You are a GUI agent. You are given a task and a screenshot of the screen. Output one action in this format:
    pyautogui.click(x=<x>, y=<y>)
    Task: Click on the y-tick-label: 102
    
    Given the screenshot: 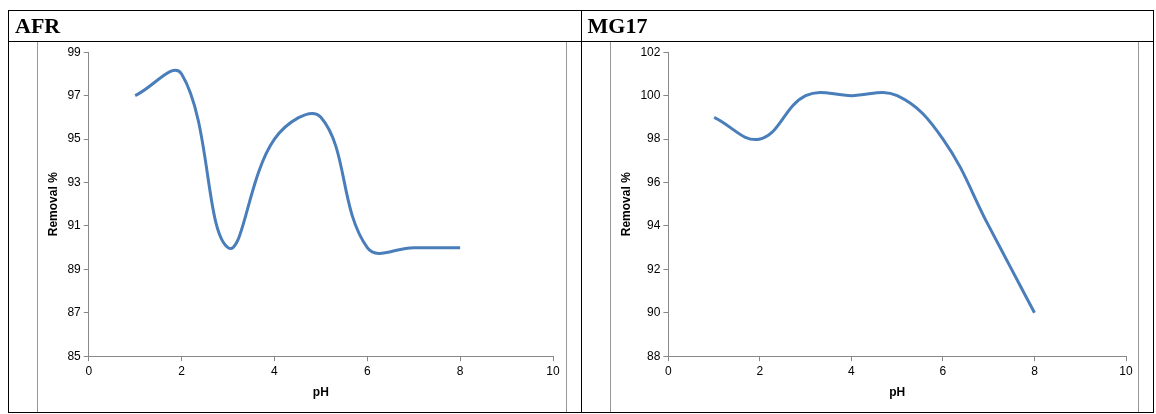 What is the action you would take?
    pyautogui.click(x=650, y=51)
    